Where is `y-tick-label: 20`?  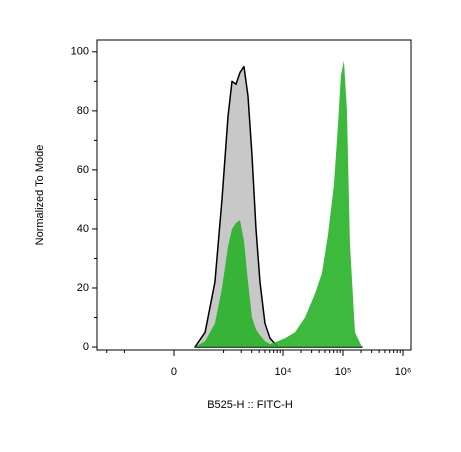 y-tick-label: 20 is located at coordinates (83, 288).